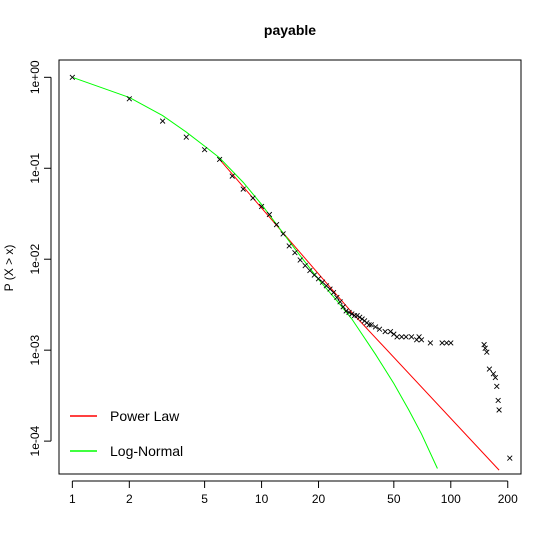 This screenshot has width=550, height=550. What do you see at coordinates (394, 499) in the screenshot?
I see `x-tick-label: 50` at bounding box center [394, 499].